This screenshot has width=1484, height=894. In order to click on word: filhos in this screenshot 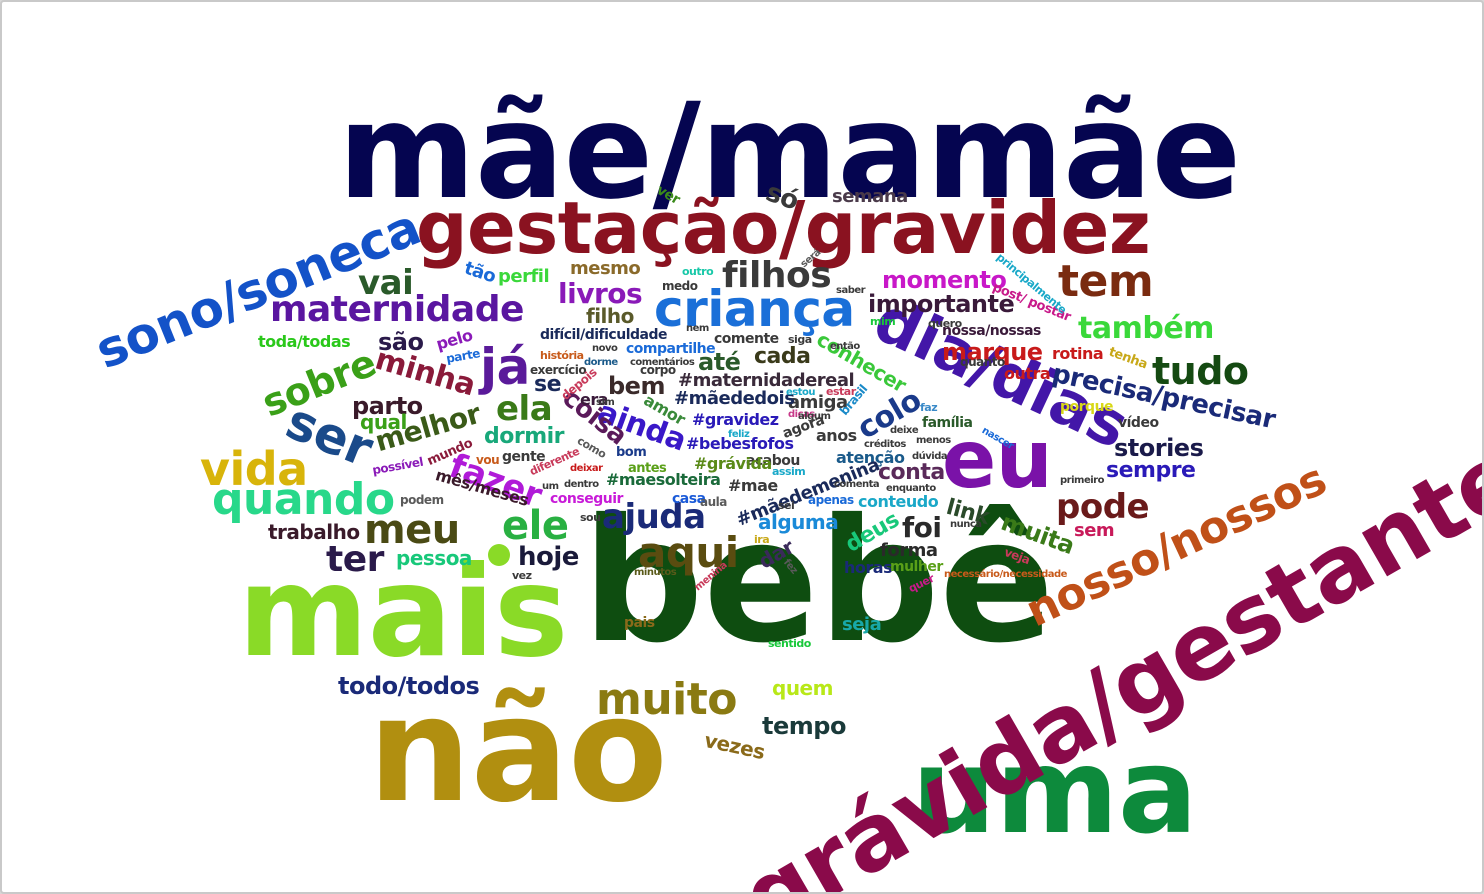, I will do `click(777, 275)`.